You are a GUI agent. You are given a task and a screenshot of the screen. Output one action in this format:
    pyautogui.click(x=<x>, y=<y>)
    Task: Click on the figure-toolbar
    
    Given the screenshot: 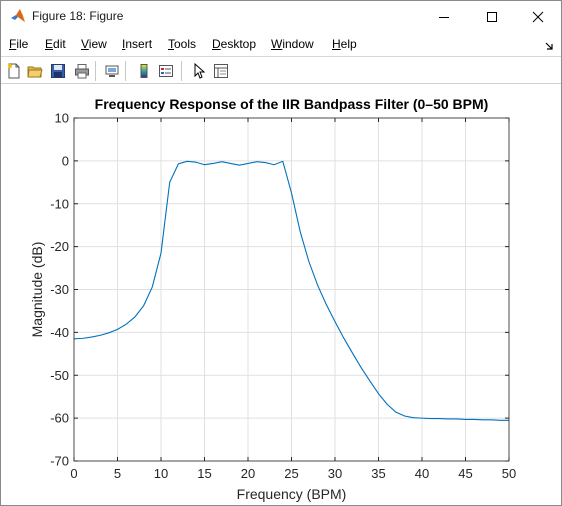 What is the action you would take?
    pyautogui.click(x=281, y=70)
    